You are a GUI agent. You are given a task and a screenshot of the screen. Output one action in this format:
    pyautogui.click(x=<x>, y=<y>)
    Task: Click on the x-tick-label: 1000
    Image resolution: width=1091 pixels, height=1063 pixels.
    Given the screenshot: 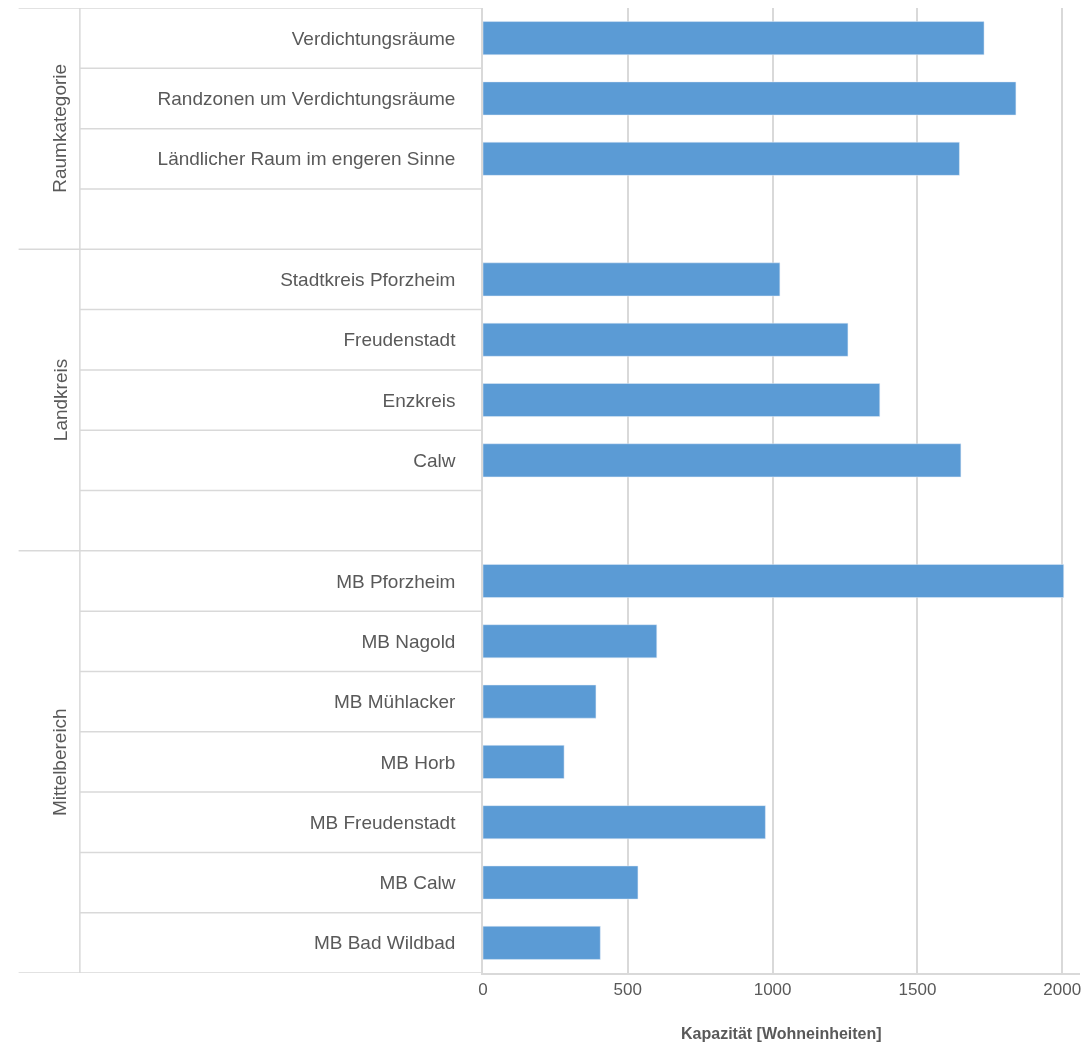 What is the action you would take?
    pyautogui.click(x=772, y=990)
    